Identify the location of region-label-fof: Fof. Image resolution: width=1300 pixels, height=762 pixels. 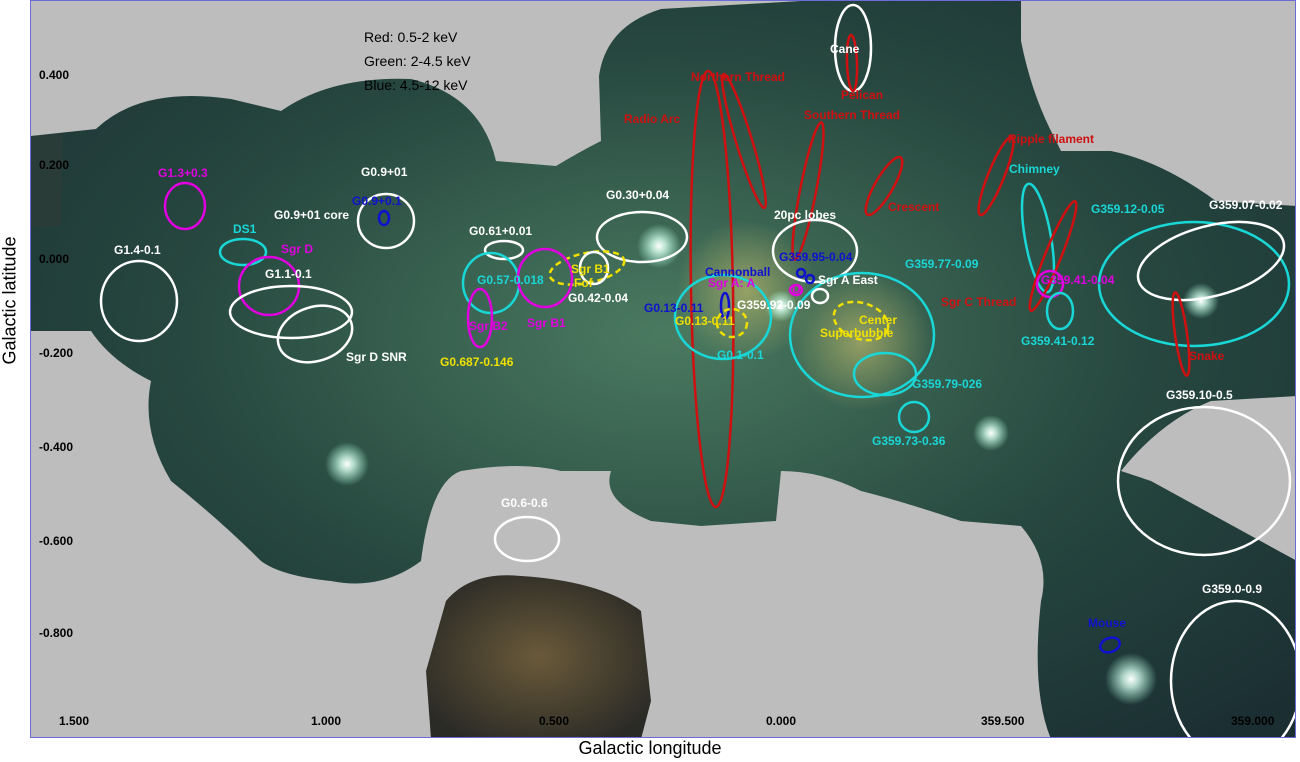
(584, 283).